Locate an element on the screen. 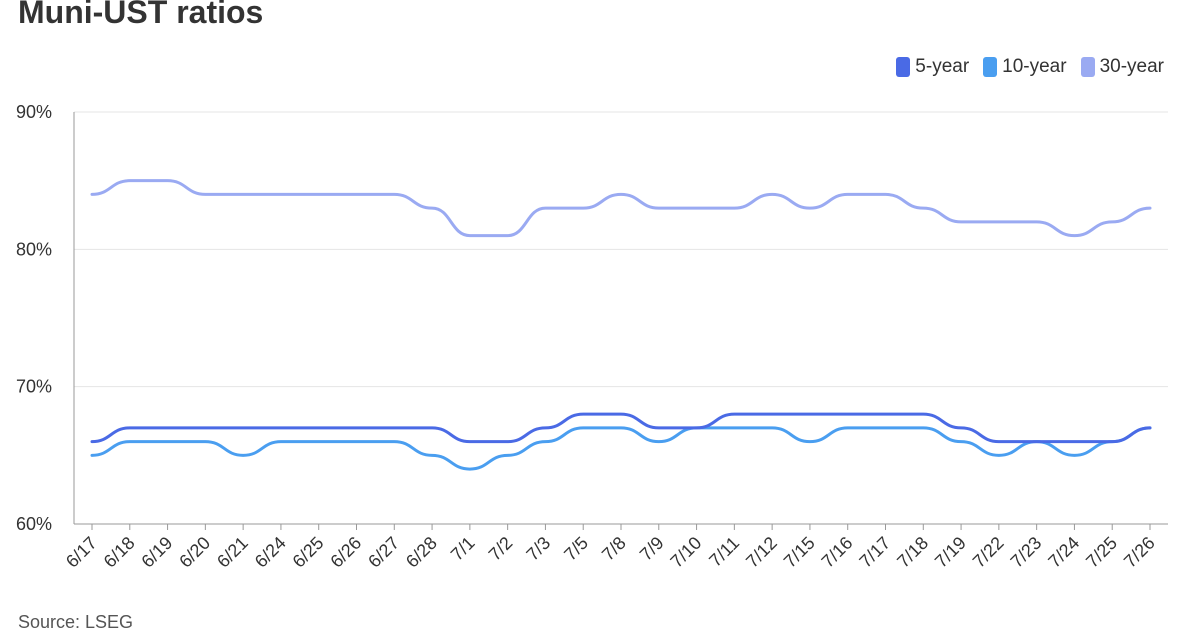 The image size is (1200, 630). y-tick-label: 90% is located at coordinates (34, 112).